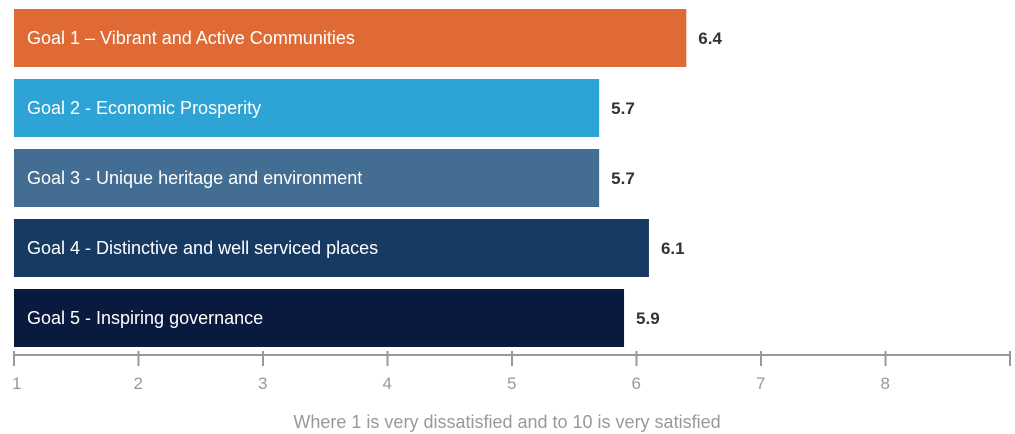  What do you see at coordinates (144, 108) in the screenshot?
I see `bar-category-label: Goal 2 - Economic Prosperity` at bounding box center [144, 108].